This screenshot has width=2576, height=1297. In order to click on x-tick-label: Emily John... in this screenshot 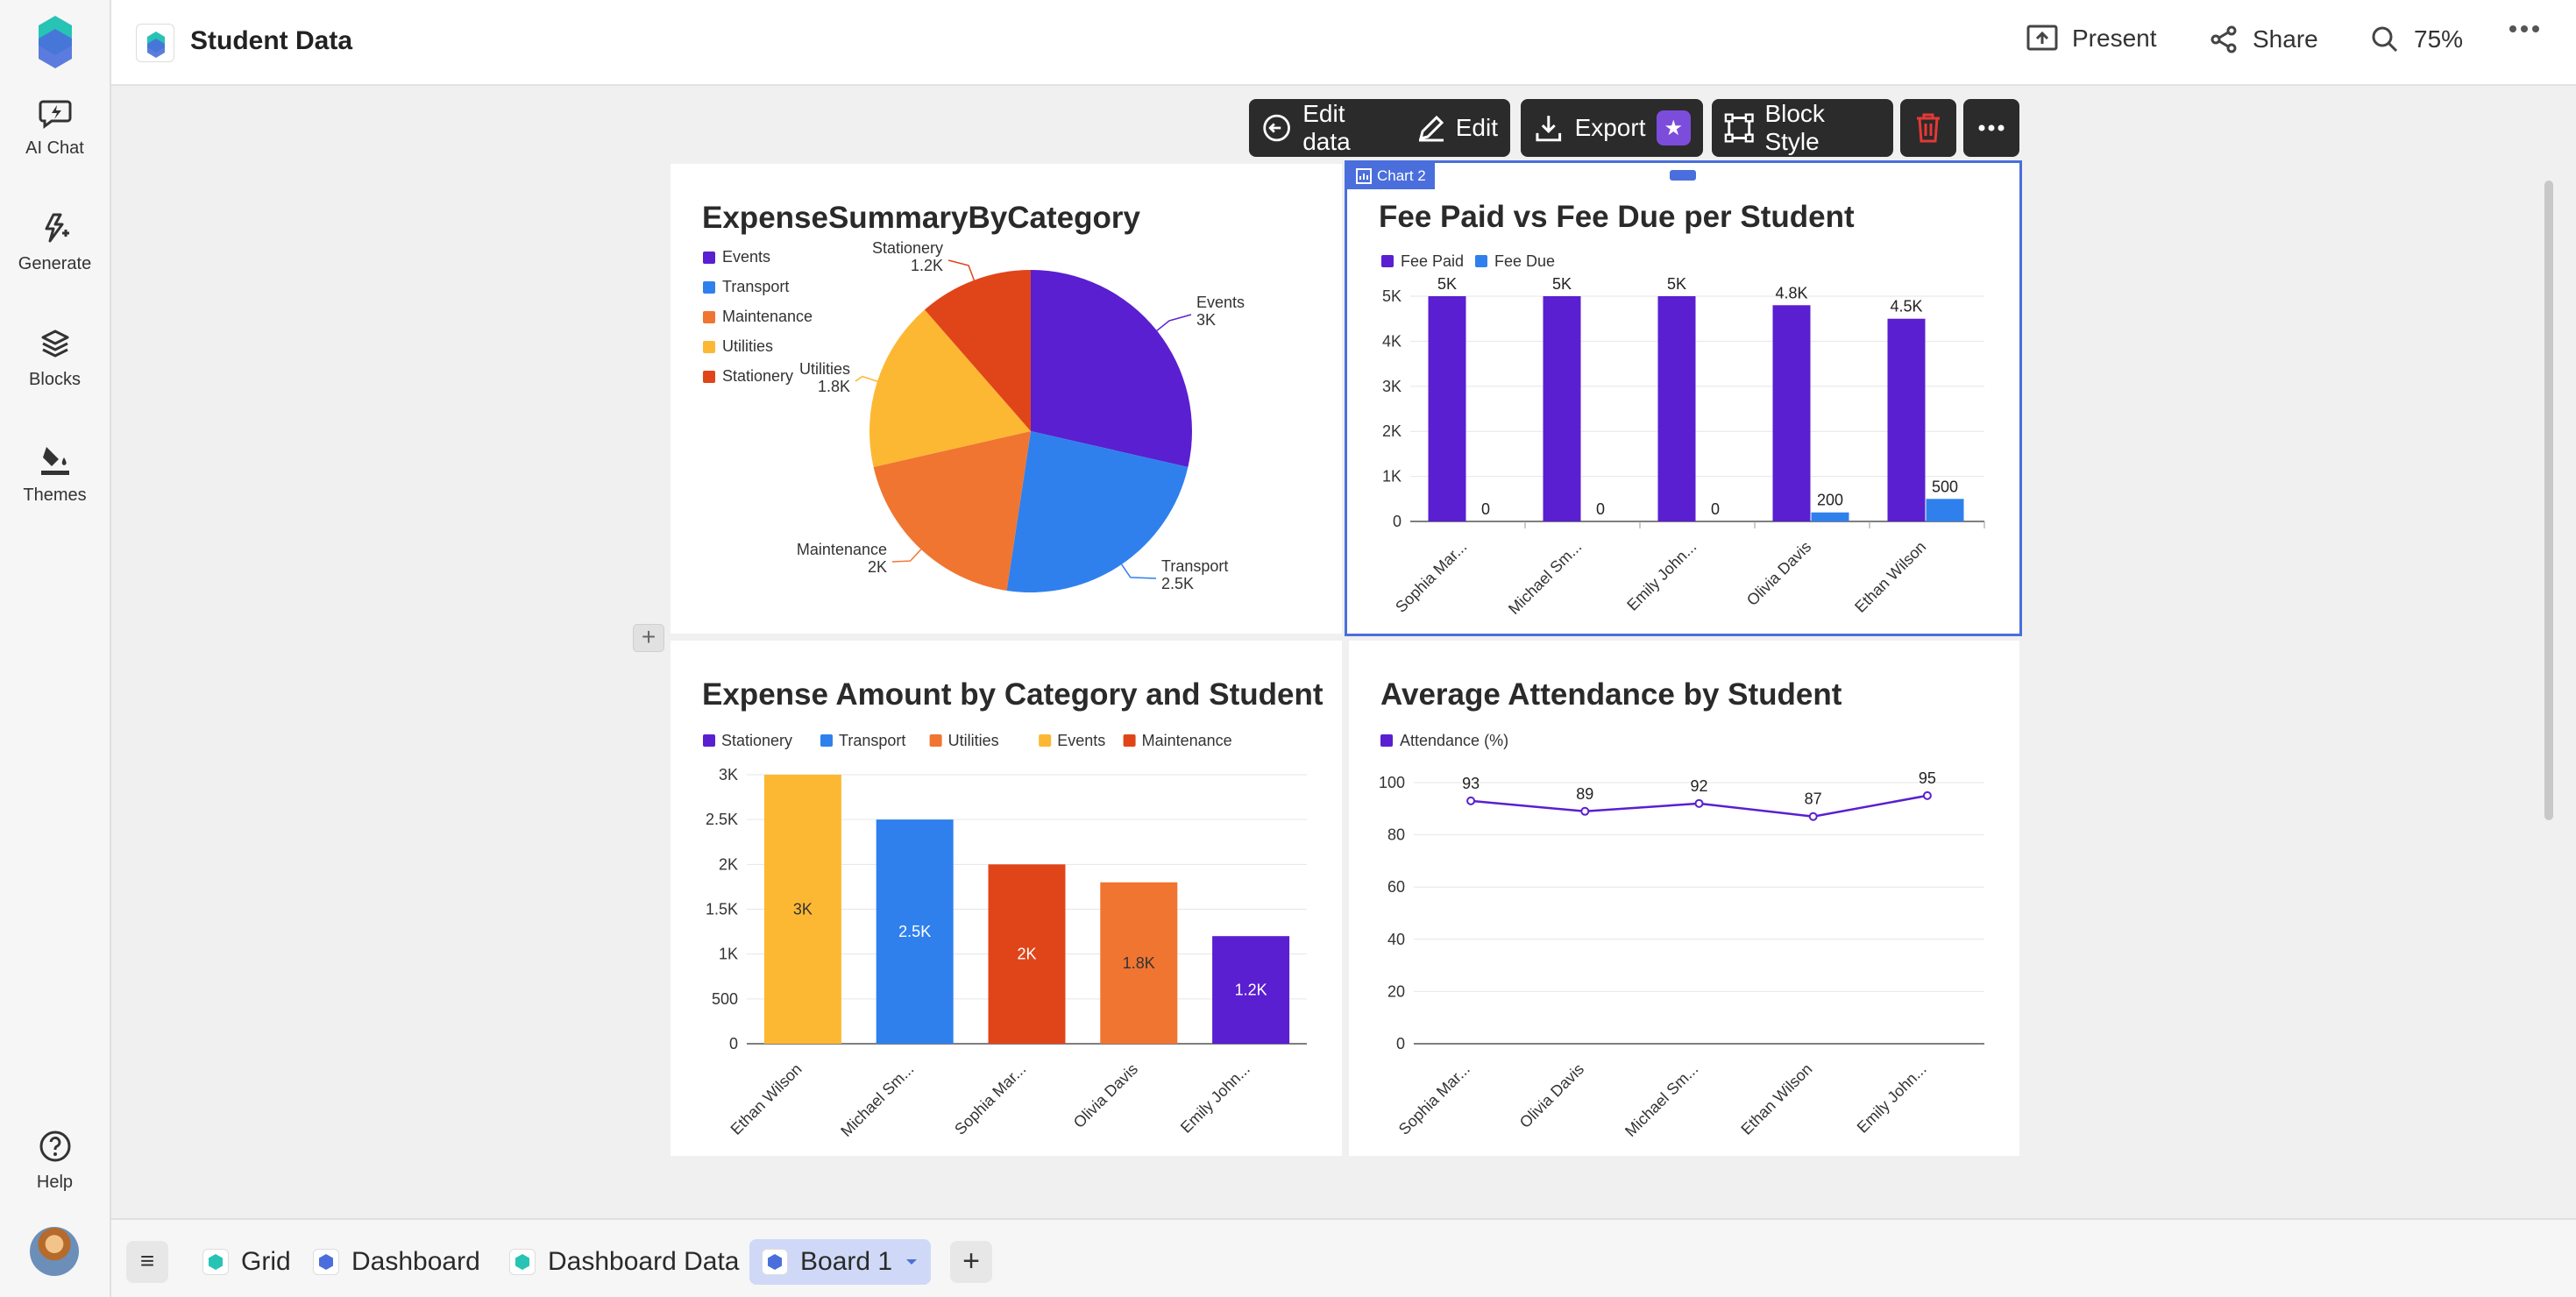, I will do `click(1892, 1098)`.